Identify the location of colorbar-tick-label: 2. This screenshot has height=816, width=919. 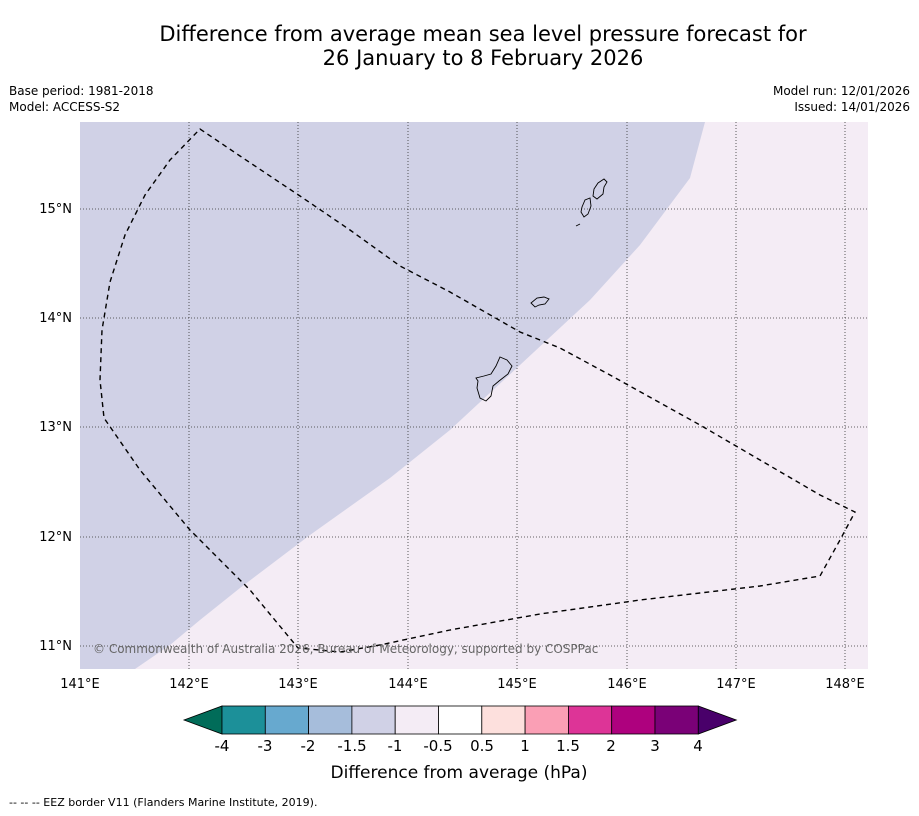
(611, 746).